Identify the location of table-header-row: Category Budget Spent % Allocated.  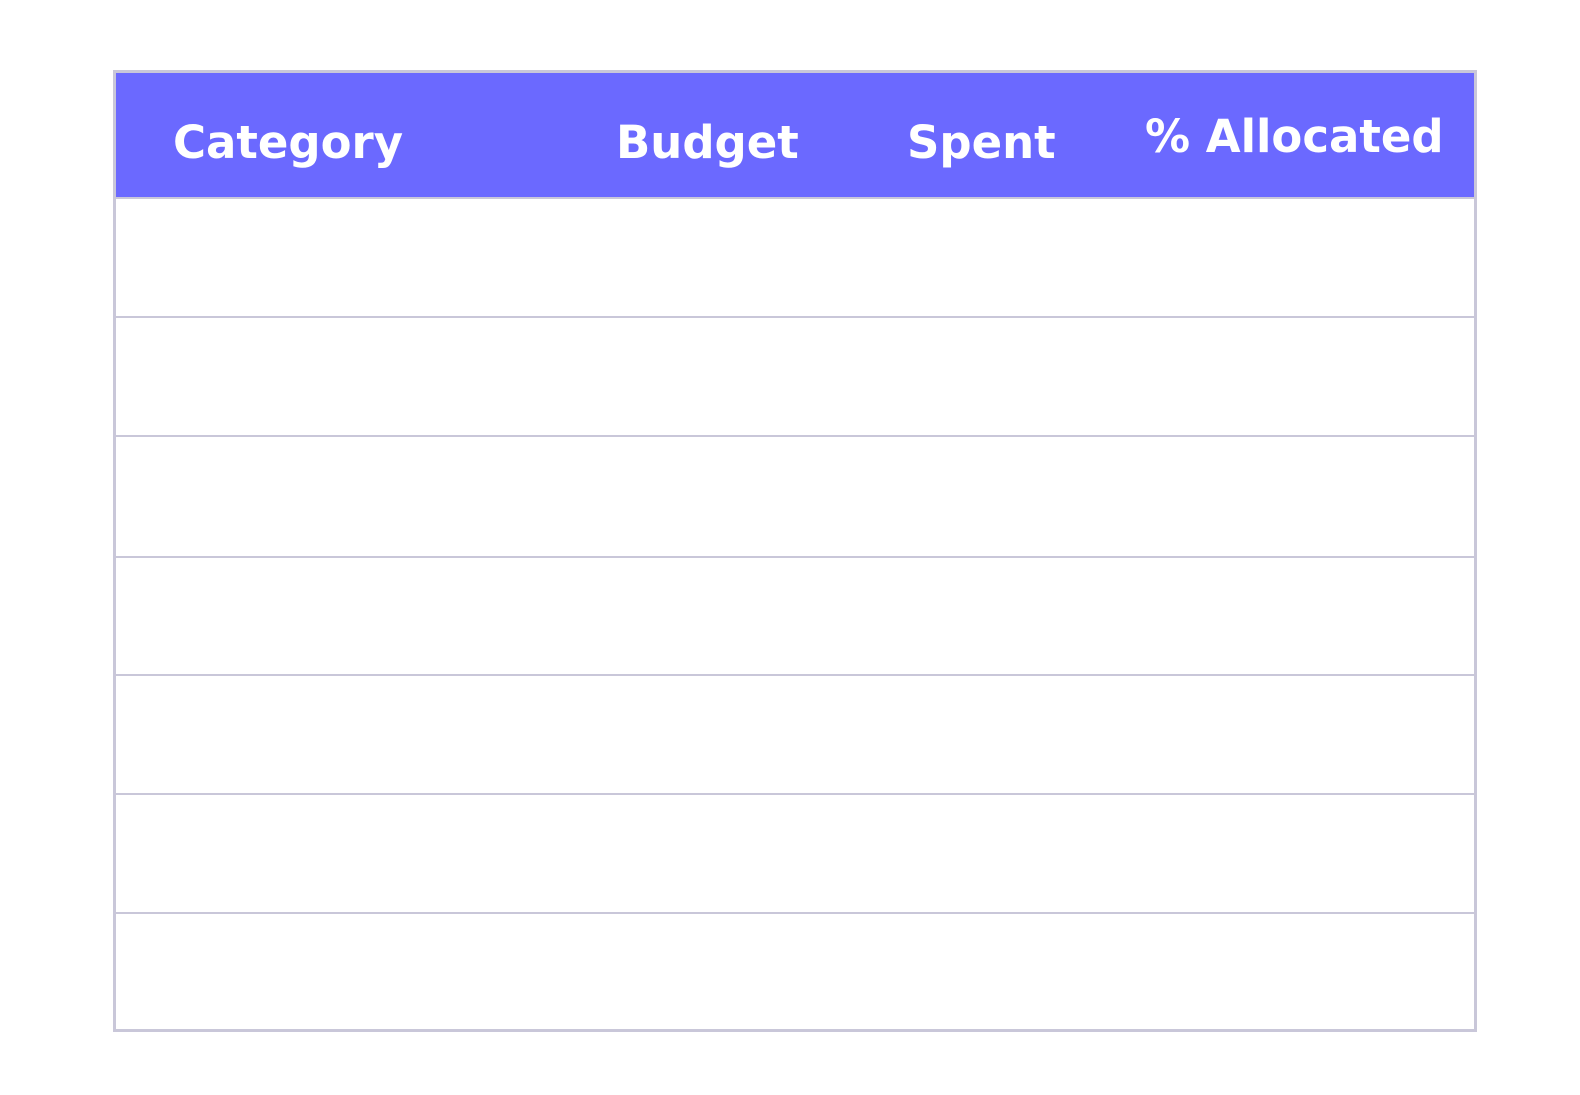
(795, 136).